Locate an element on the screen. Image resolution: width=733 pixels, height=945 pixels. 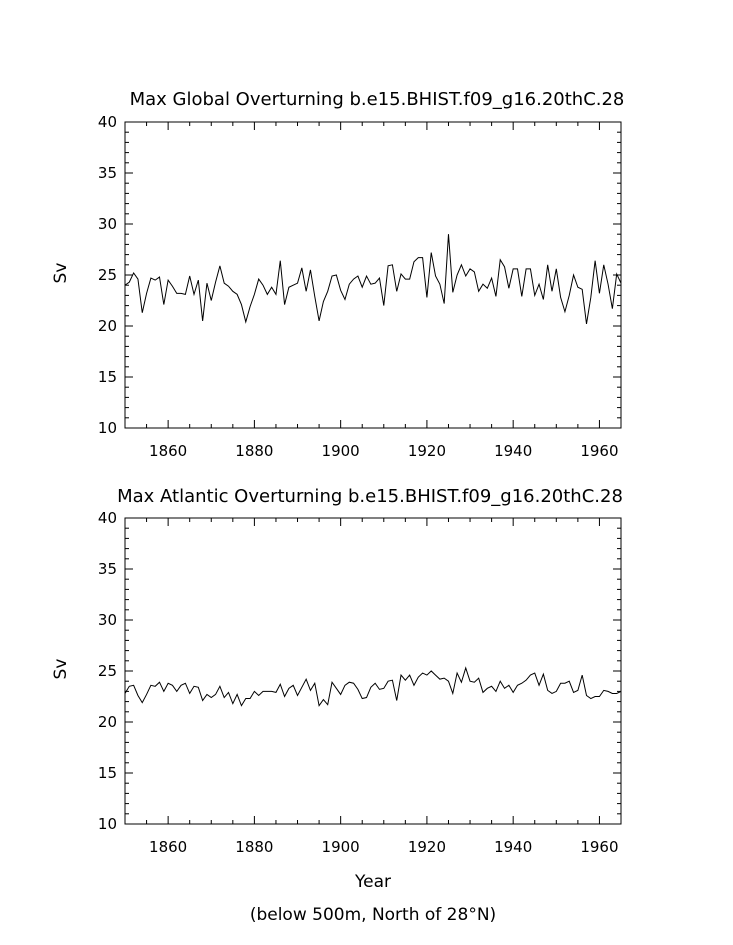
global-y-tick-label: 20 is located at coordinates (107, 326).